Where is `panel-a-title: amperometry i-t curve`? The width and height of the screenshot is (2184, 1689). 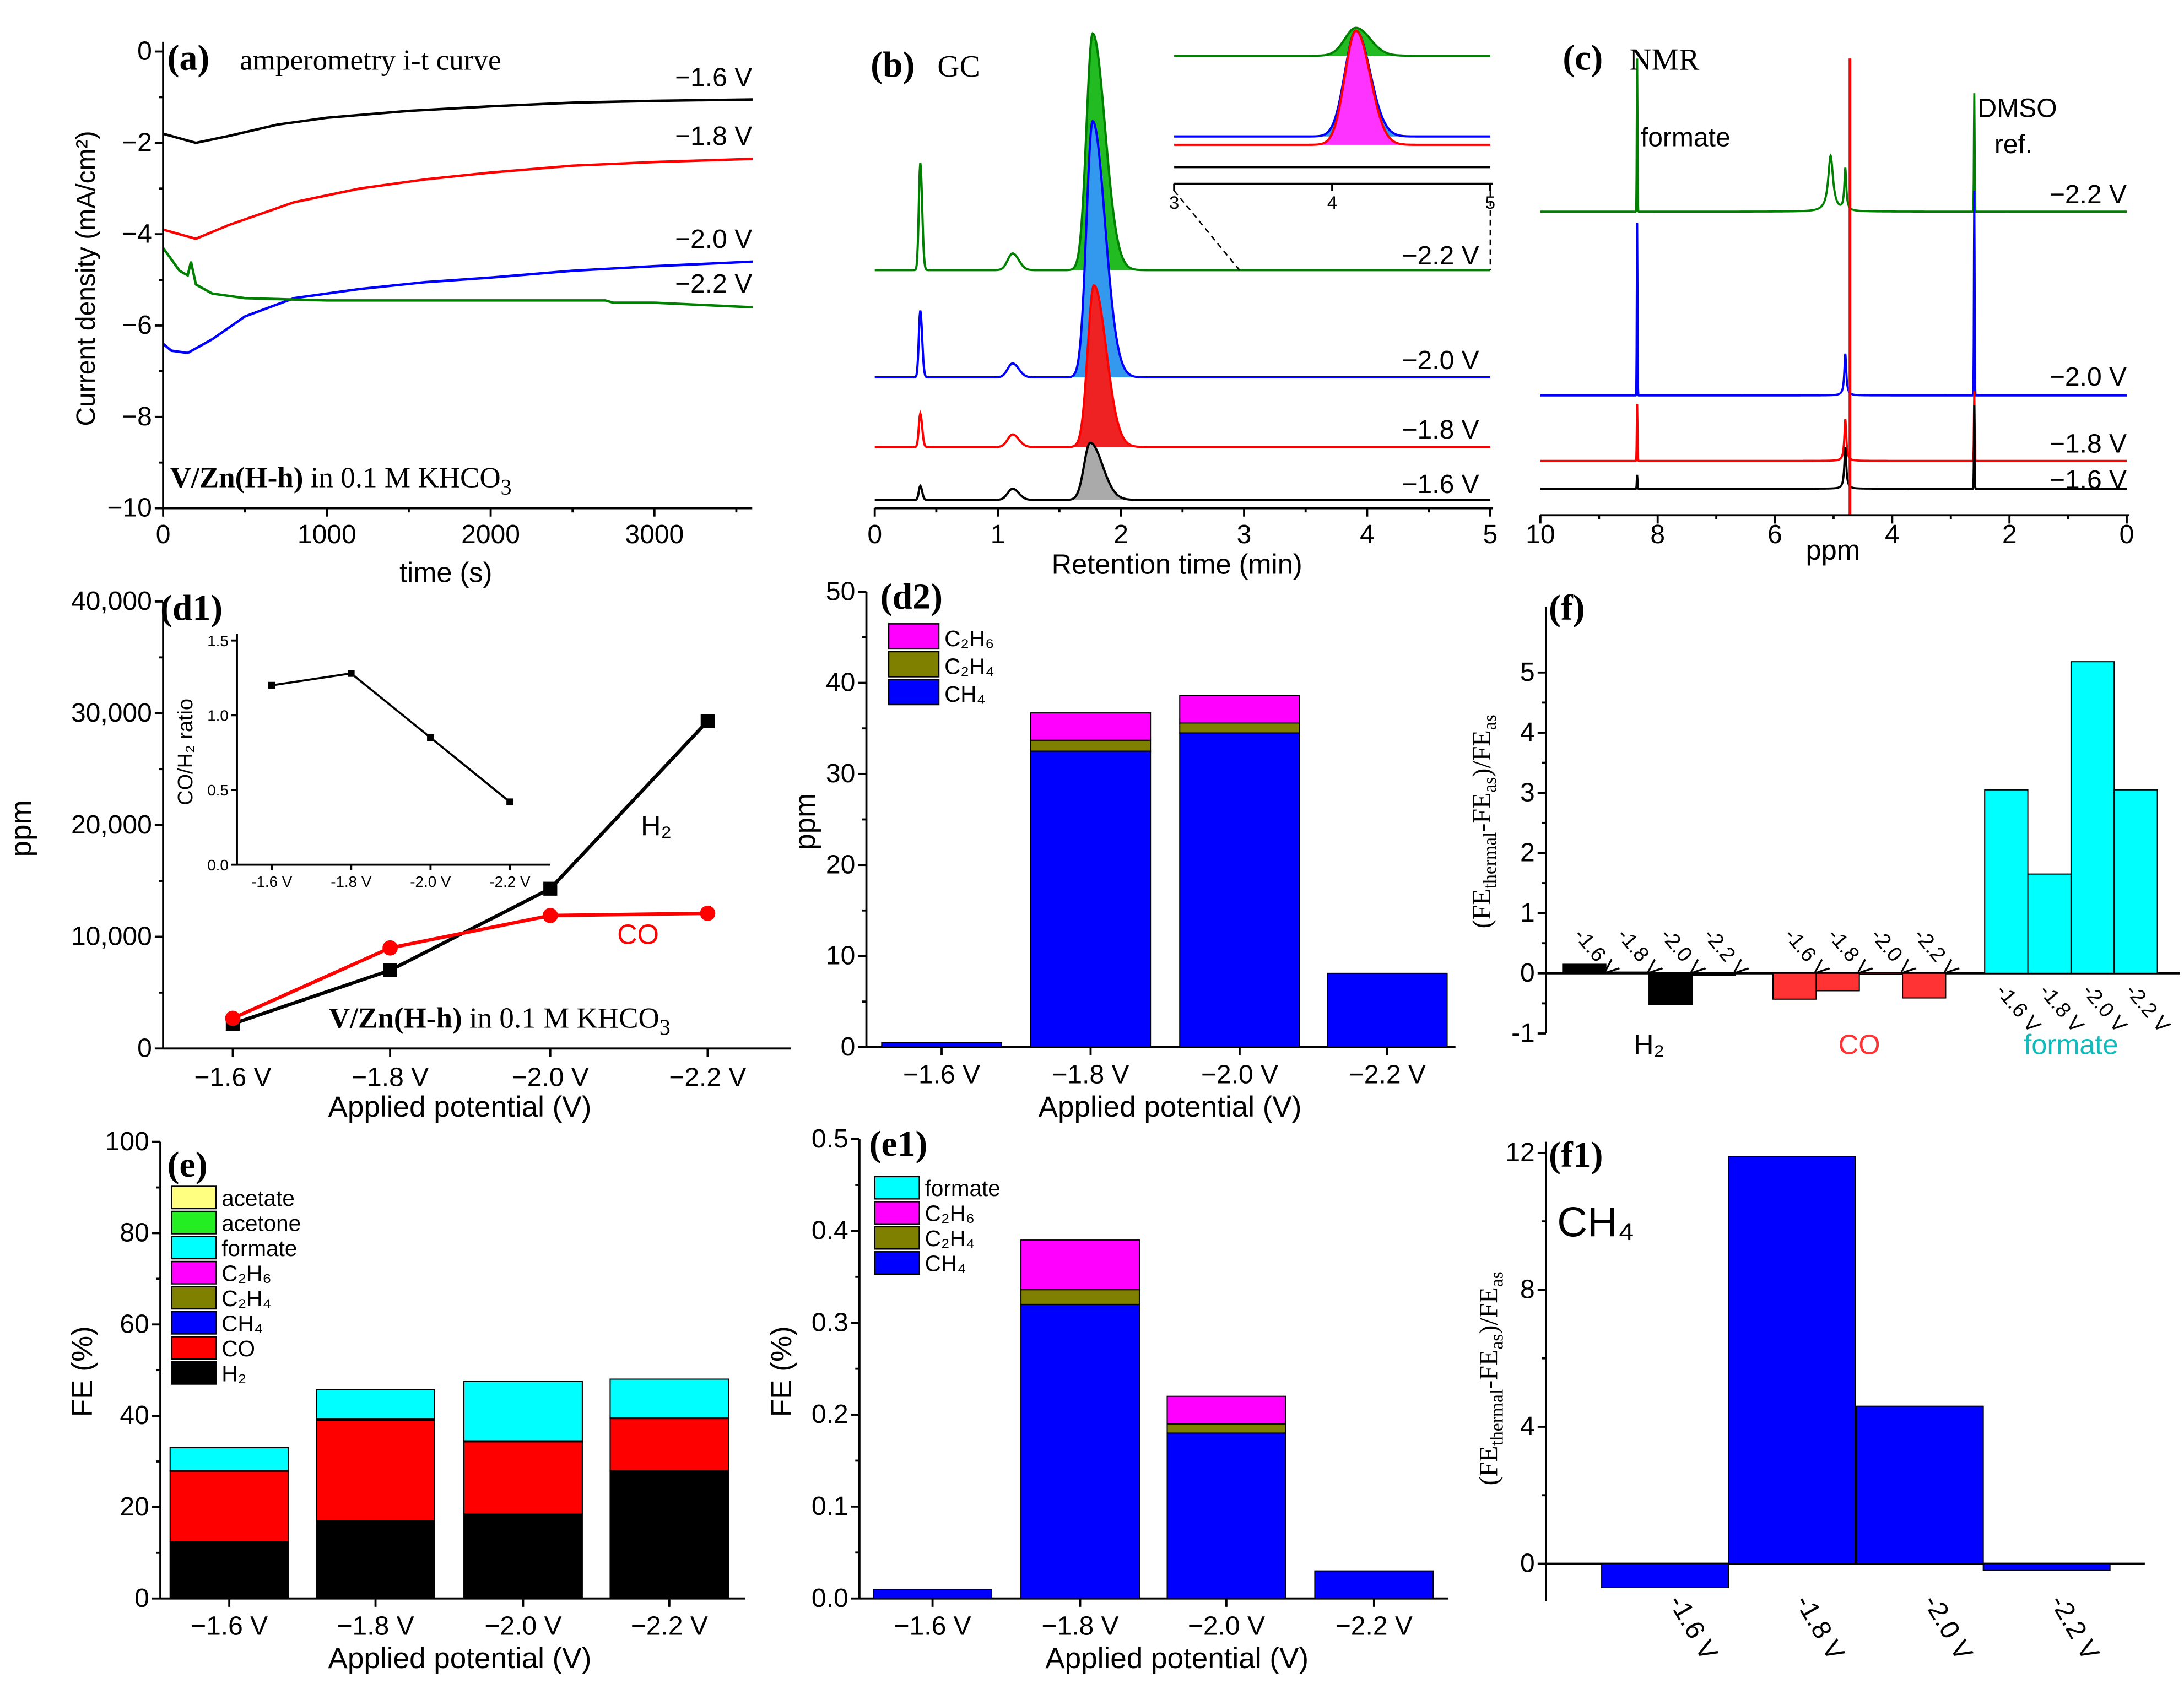 panel-a-title: amperometry i-t curve is located at coordinates (370, 60).